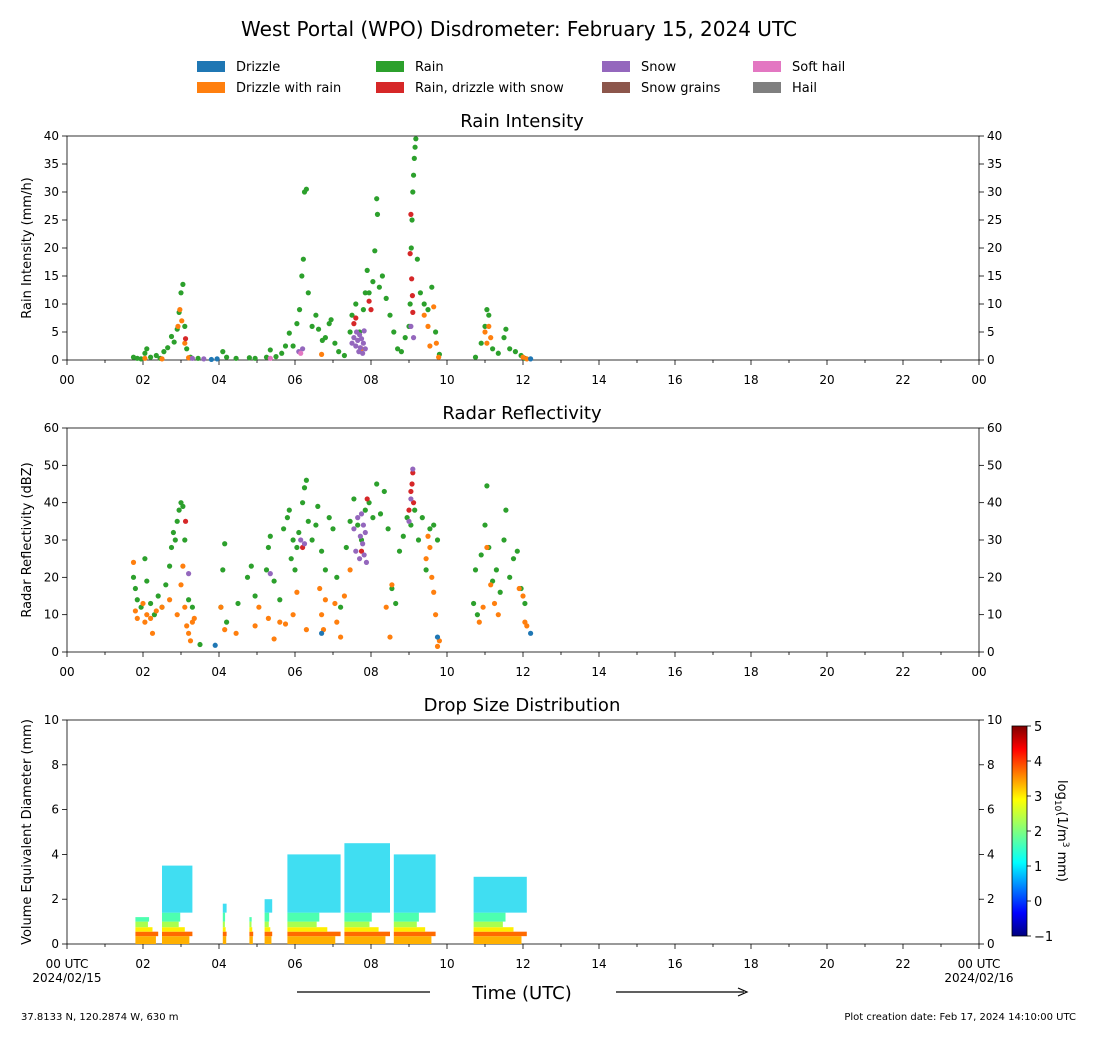 The width and height of the screenshot is (1095, 1042). What do you see at coordinates (991, 899) in the screenshot?
I see `y-tick-label-right: 2` at bounding box center [991, 899].